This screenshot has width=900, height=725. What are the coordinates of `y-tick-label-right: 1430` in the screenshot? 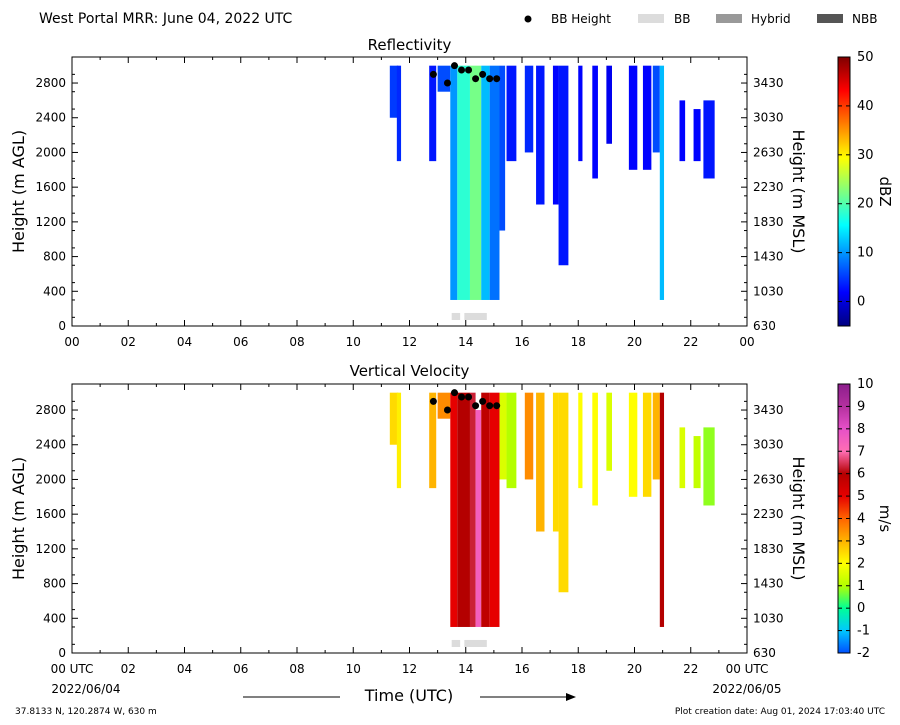 It's located at (768, 257).